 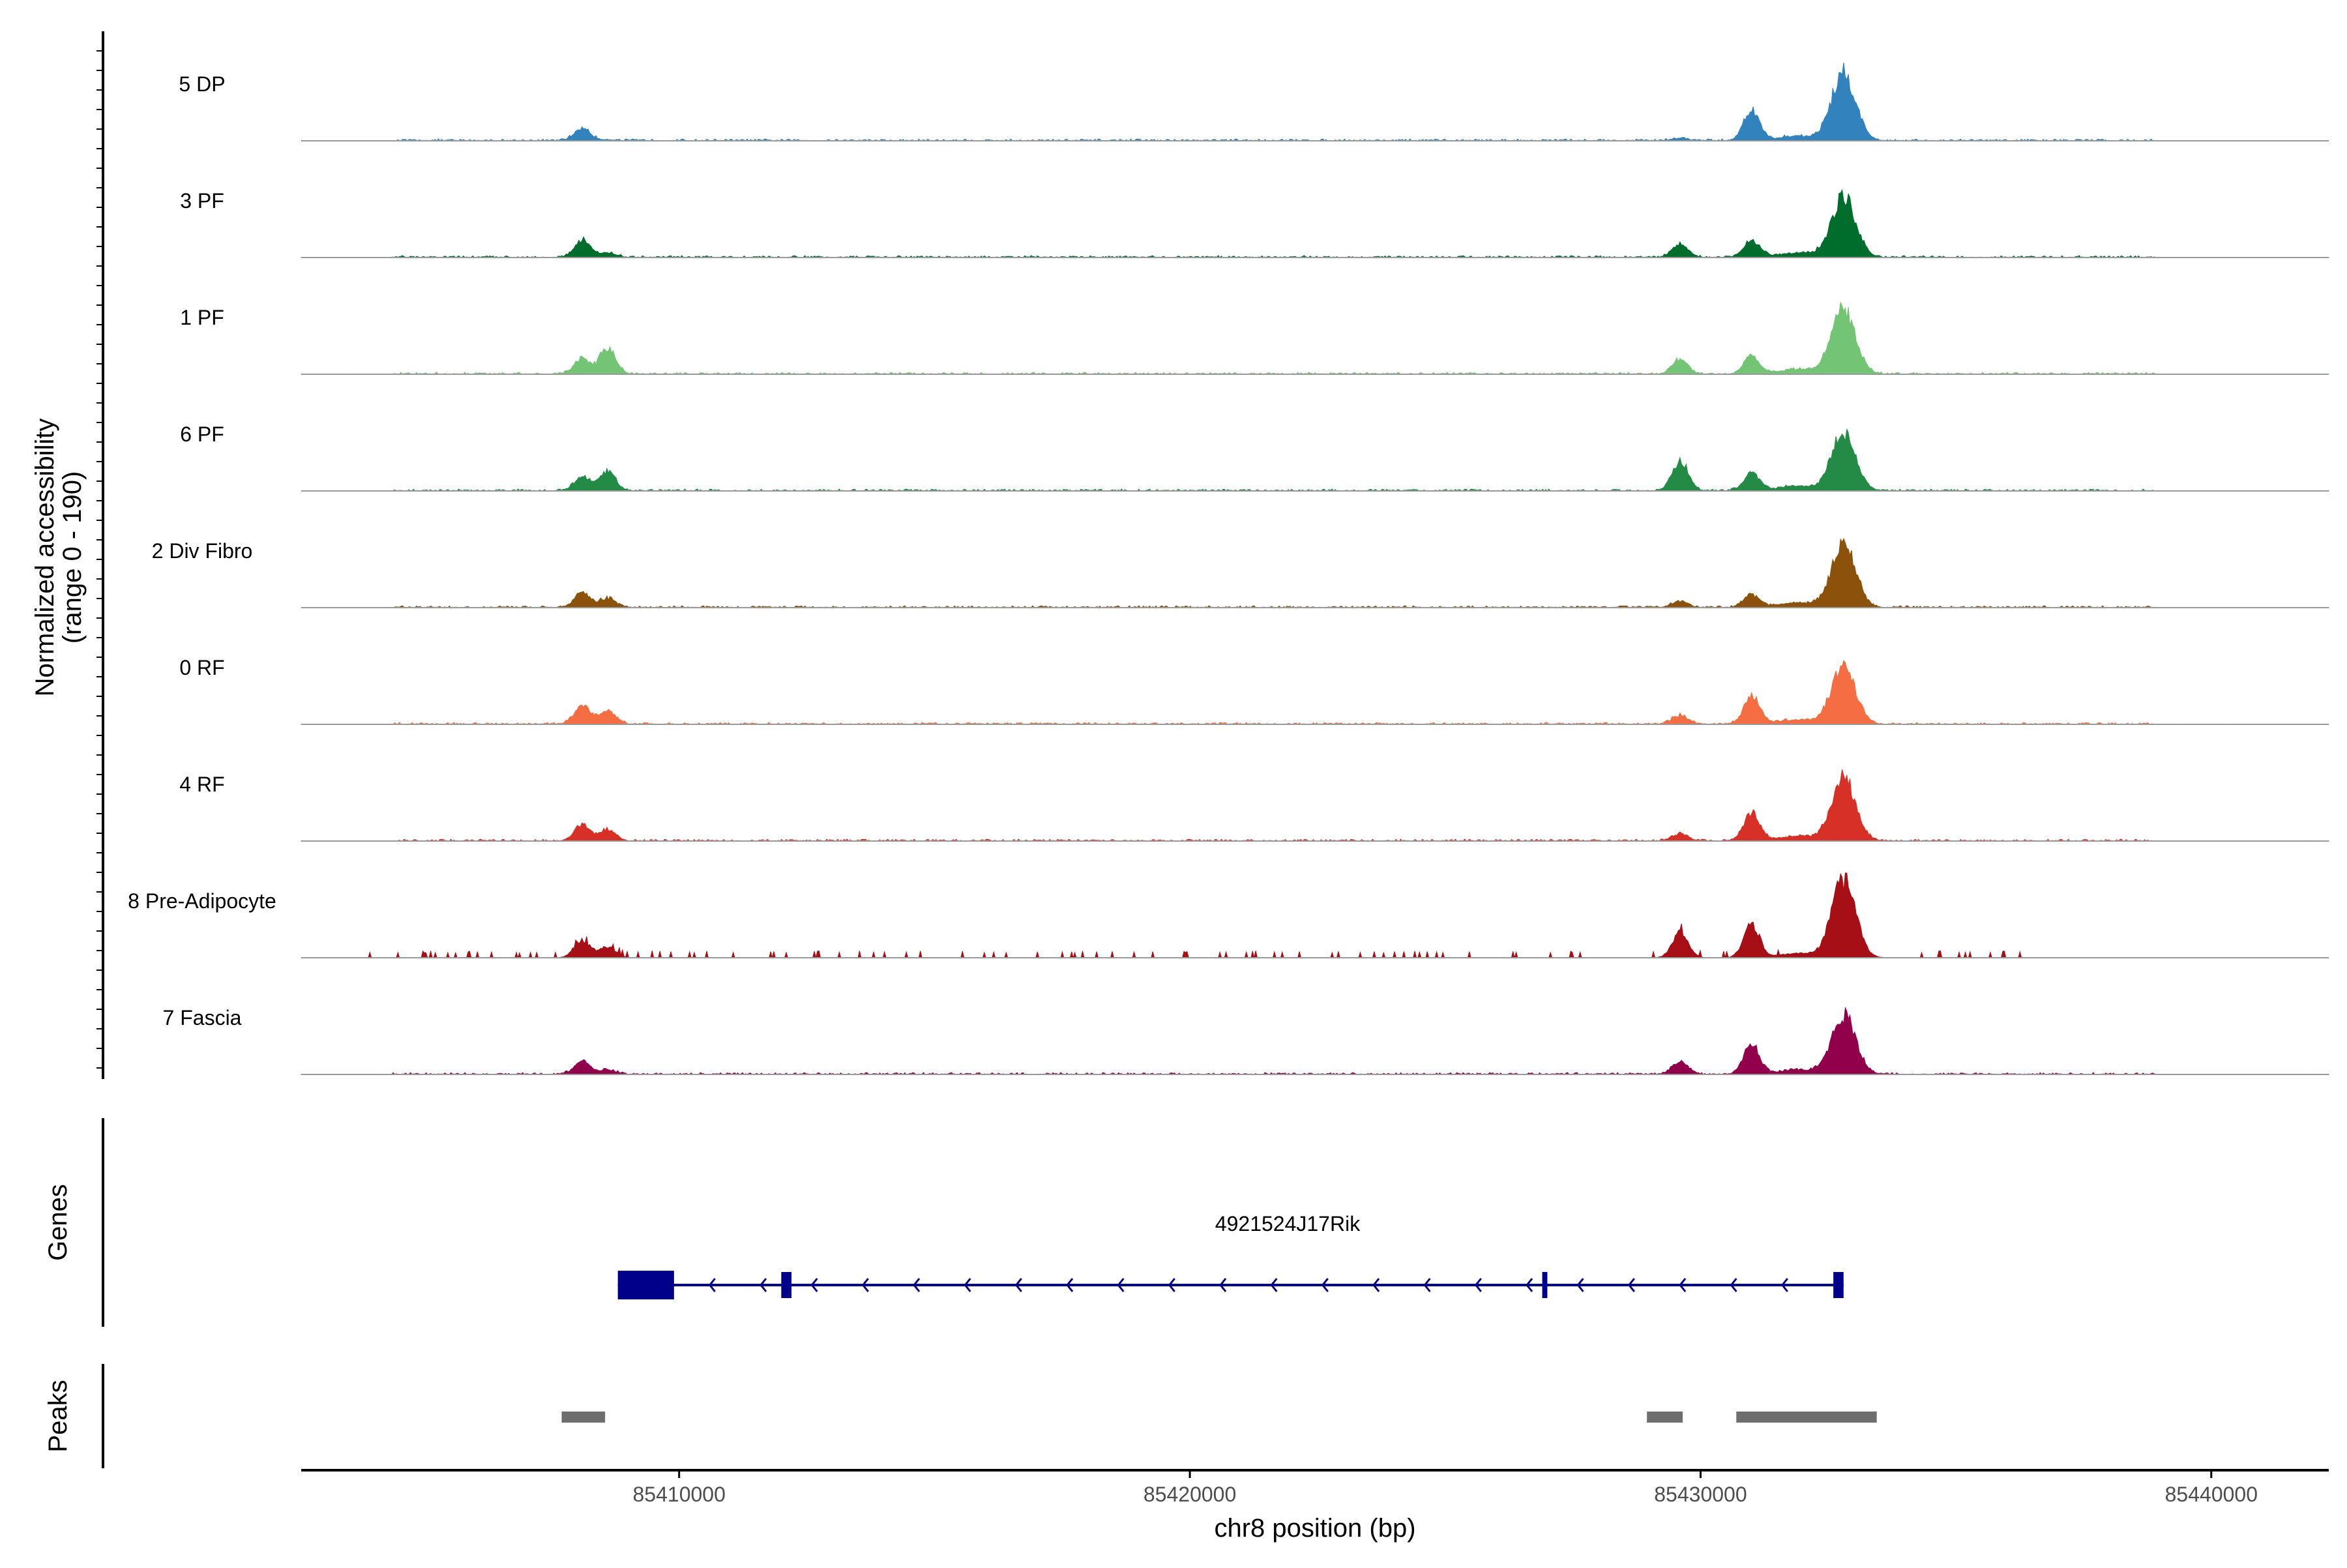 I want to click on track-label: 1 PF, so click(x=202, y=318).